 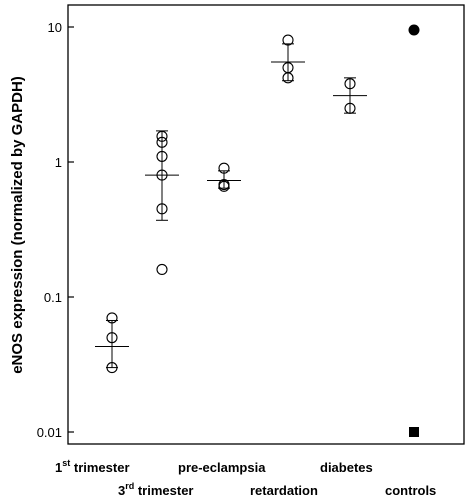 I want to click on category-label: 3rd trimester, so click(x=155, y=489).